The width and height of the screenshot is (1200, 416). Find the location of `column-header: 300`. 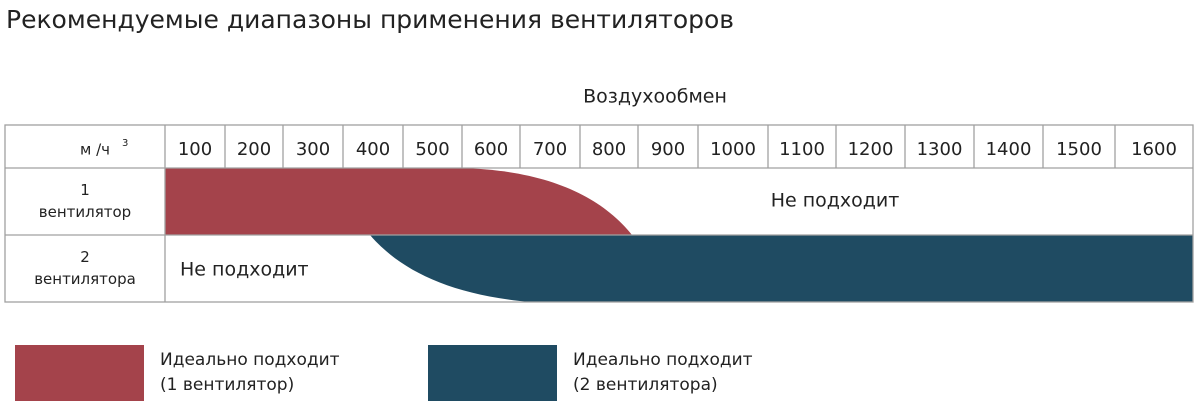

column-header: 300 is located at coordinates (313, 149).